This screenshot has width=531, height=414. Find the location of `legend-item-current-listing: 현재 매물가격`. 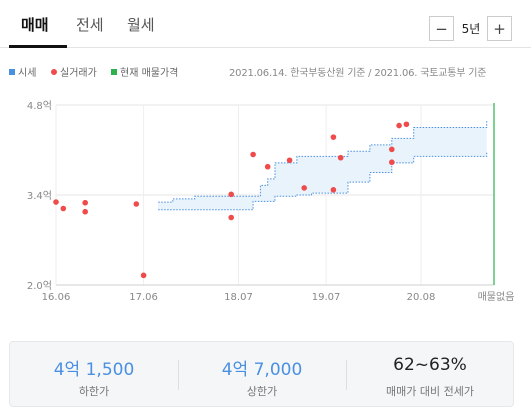

legend-item-current-listing: 현재 매물가격 is located at coordinates (144, 71).